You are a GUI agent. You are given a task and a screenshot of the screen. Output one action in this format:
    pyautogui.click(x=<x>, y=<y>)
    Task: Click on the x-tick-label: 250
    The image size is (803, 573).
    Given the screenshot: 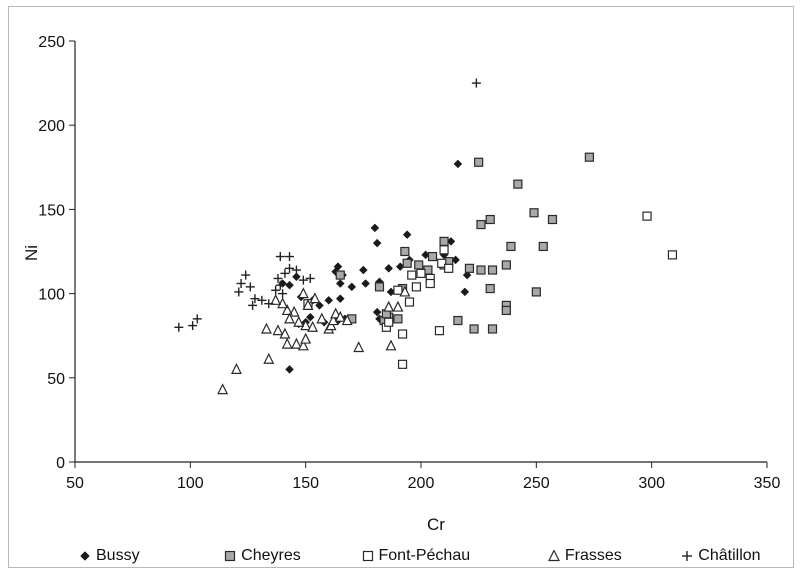 What is the action you would take?
    pyautogui.click(x=536, y=483)
    